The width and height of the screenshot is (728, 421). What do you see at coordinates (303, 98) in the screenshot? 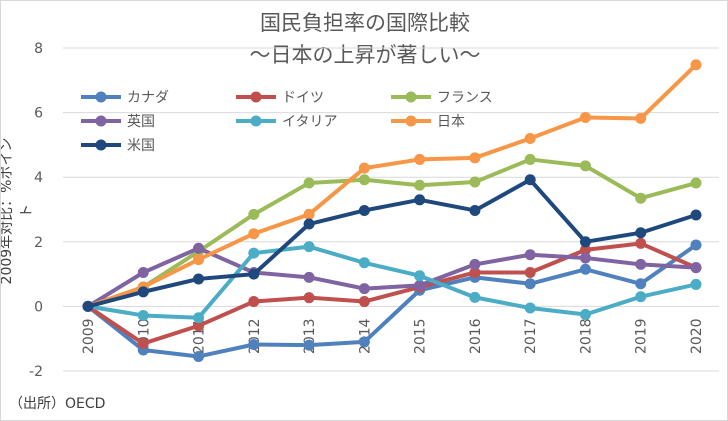
I see `legend-label: ドイツ` at bounding box center [303, 98].